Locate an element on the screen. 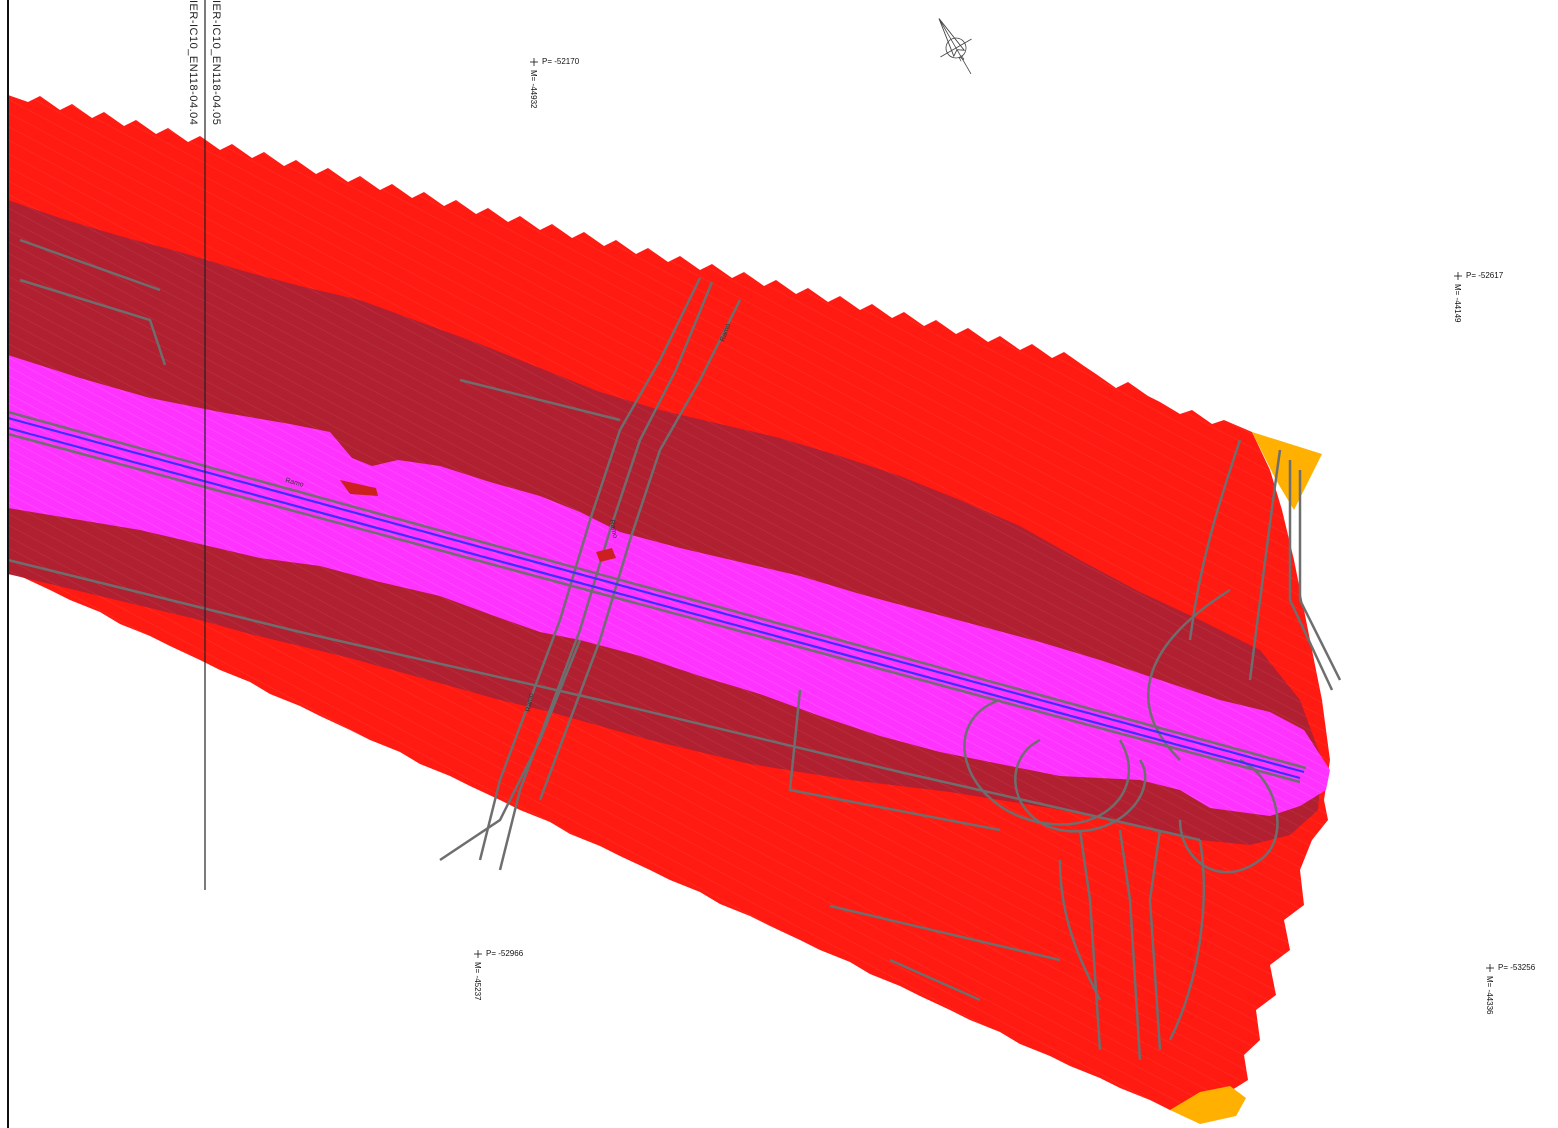 The image size is (1558, 1128). sheet-label-left: IER-IC10_EN118-04.04 is located at coordinates (193, 62).